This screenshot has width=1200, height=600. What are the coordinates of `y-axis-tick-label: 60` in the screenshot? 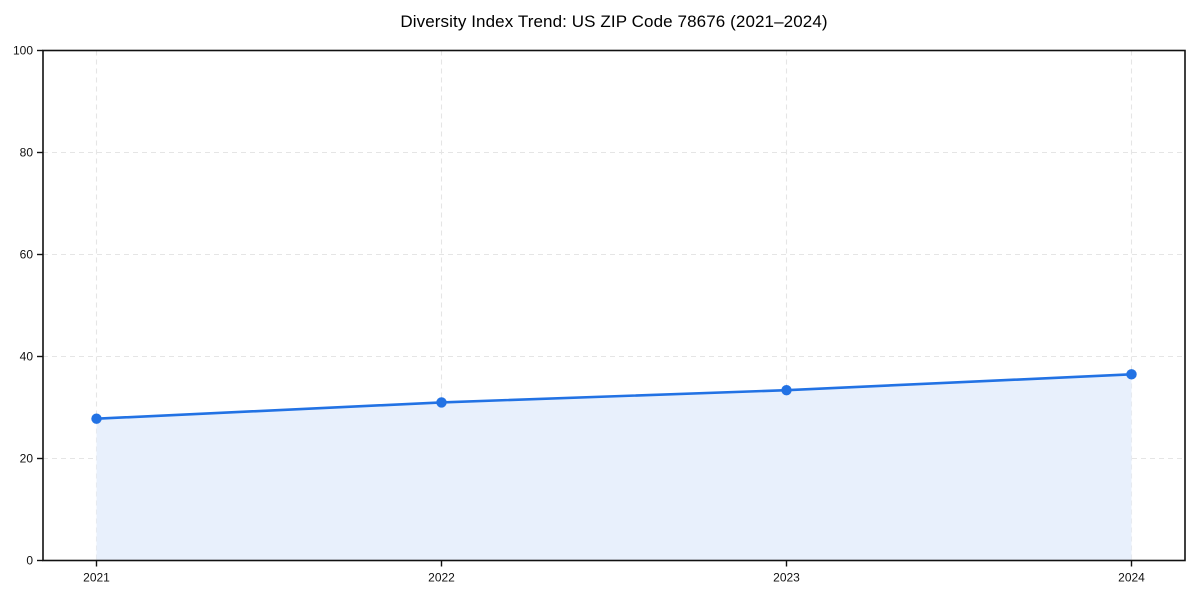 It's located at (27, 255).